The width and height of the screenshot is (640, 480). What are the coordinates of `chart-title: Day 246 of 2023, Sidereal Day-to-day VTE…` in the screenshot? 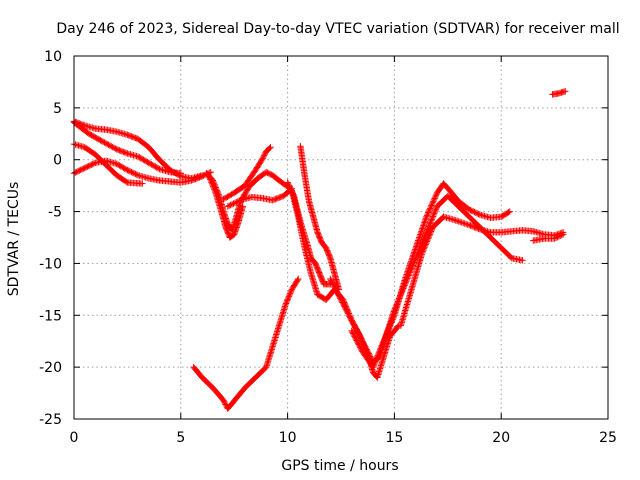 It's located at (337, 29).